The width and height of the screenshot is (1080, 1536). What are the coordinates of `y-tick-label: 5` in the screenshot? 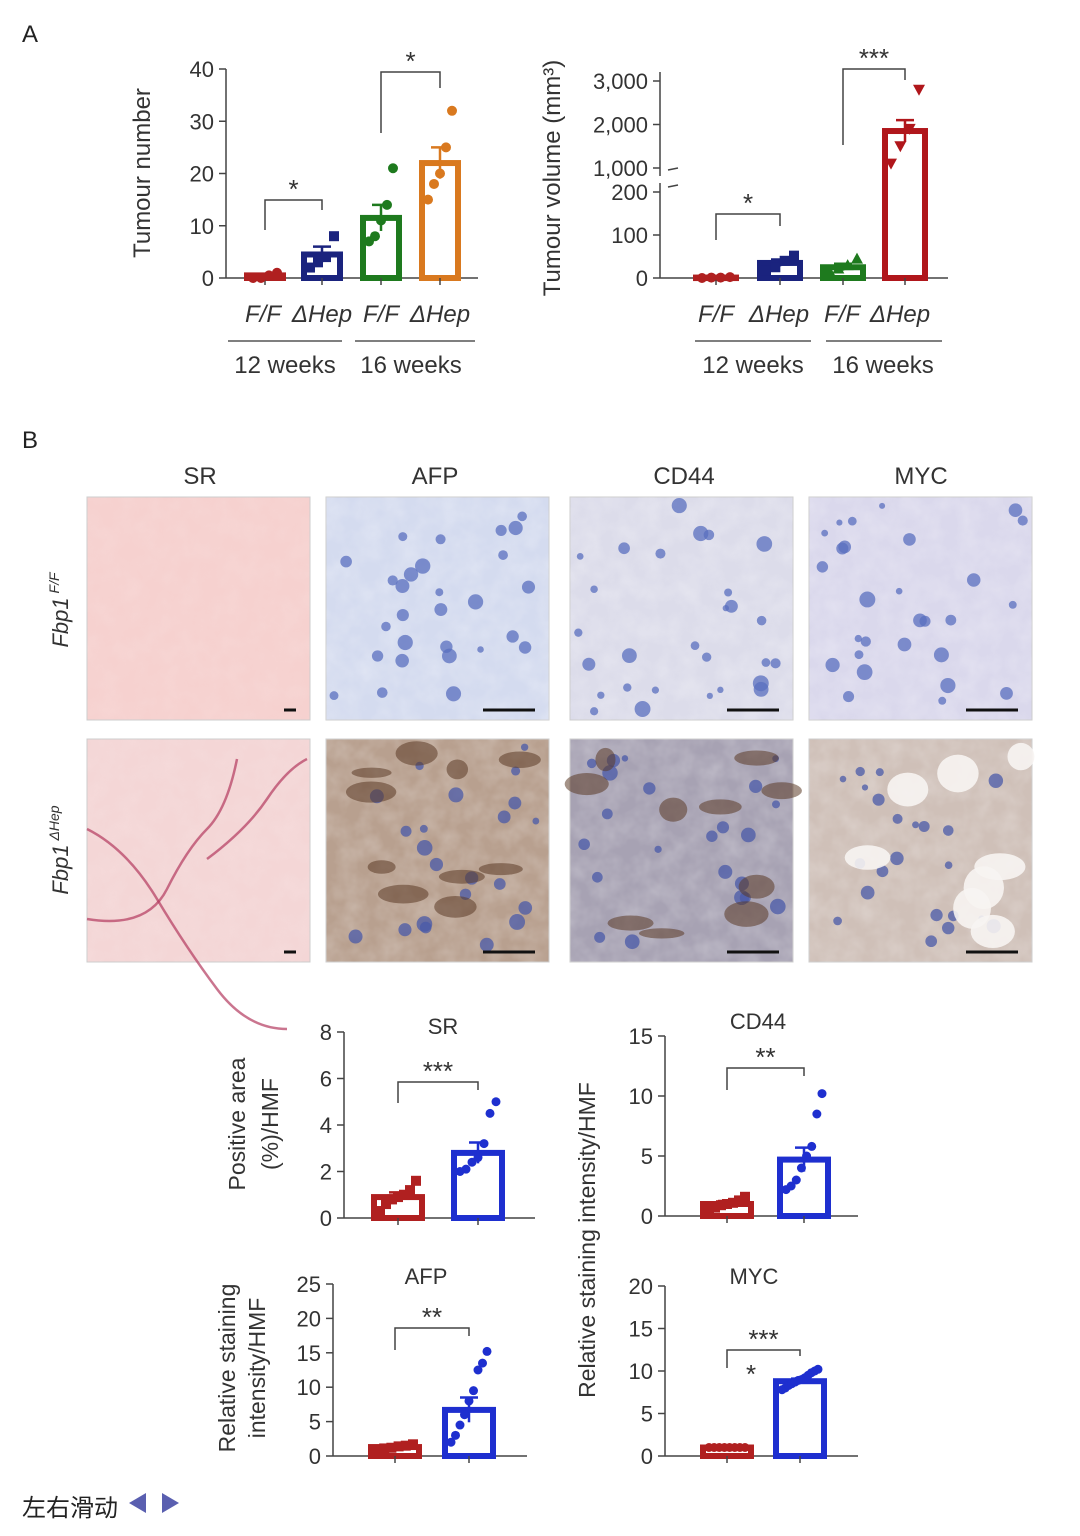 It's located at (315, 1422).